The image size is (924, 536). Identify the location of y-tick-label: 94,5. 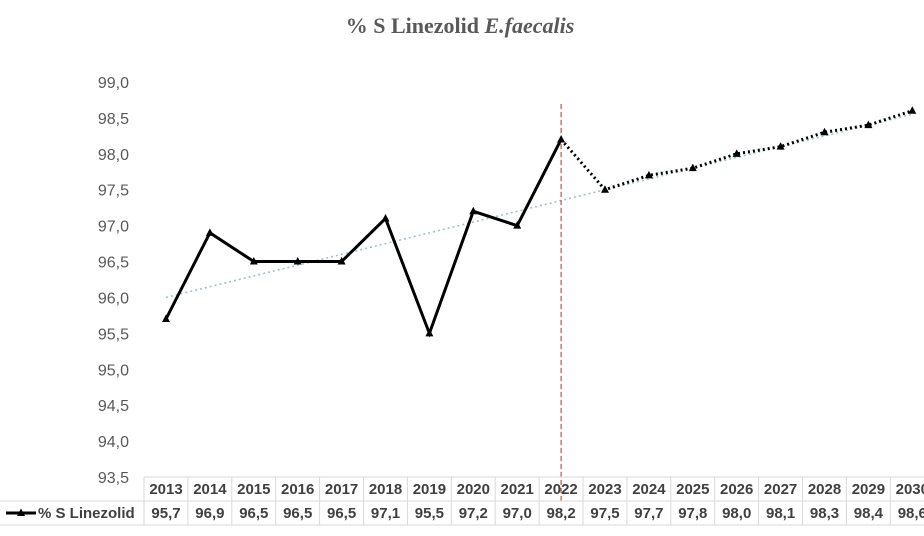
(113, 406).